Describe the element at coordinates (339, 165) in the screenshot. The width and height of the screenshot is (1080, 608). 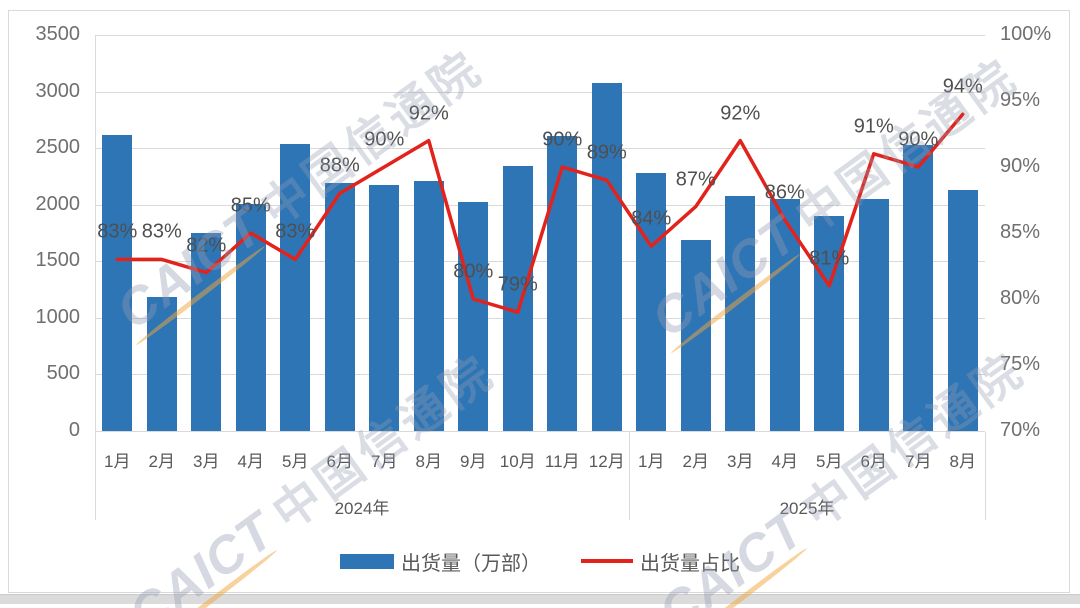
I see `line-data-label: 88%` at that location.